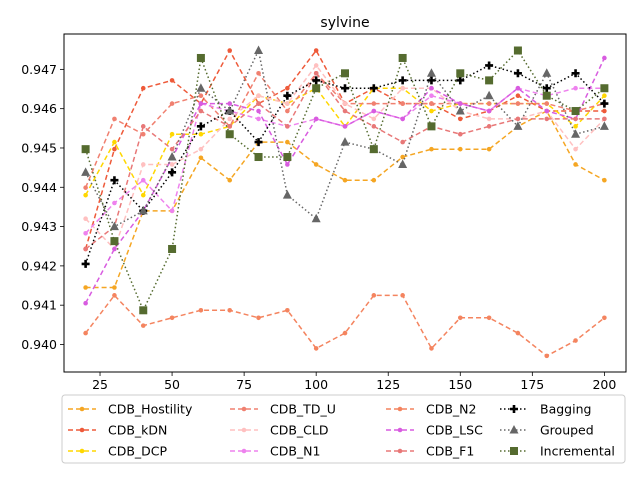  What do you see at coordinates (295, 451) in the screenshot?
I see `legend-label: CDB_N1` at bounding box center [295, 451].